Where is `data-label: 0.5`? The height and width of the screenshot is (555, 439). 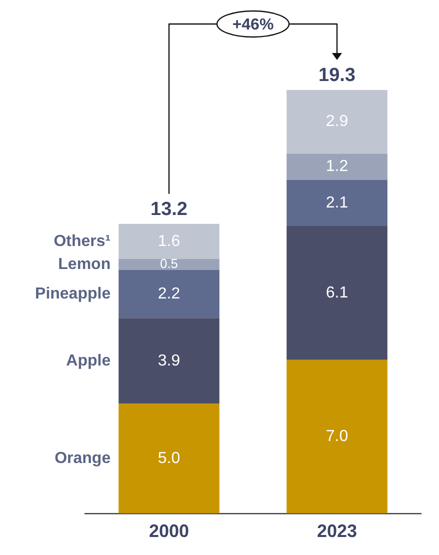 data-label: 0.5 is located at coordinates (169, 263).